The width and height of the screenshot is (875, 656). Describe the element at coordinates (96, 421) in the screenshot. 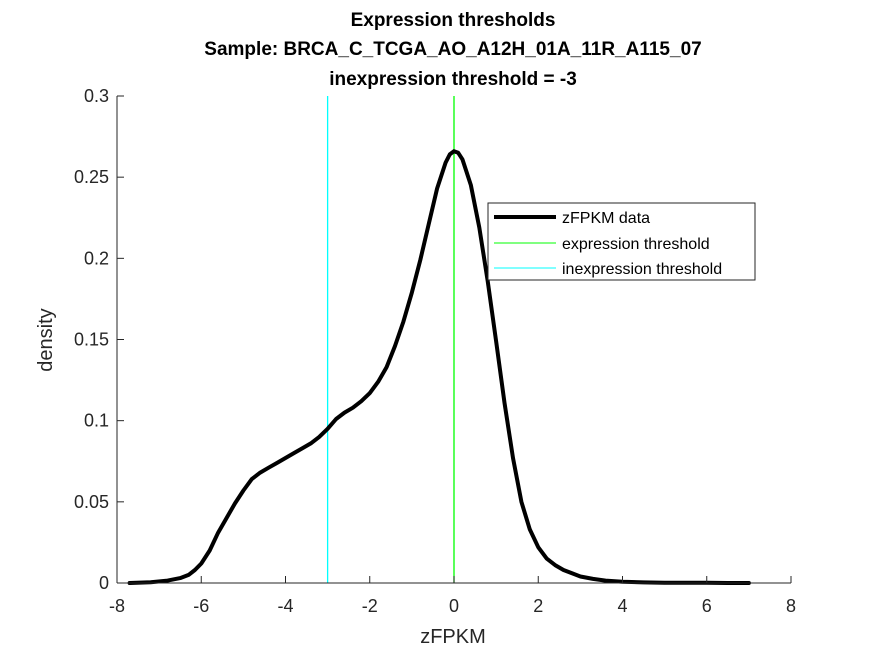

I see `y-tick-label: 0.1` at that location.